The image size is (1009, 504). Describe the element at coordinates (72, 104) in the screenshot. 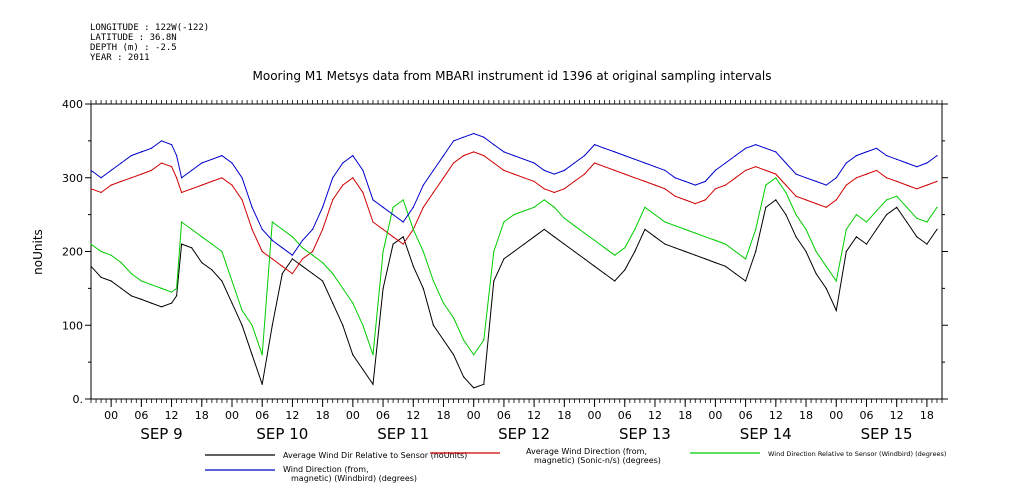

I see `y-tick-label: 400` at that location.